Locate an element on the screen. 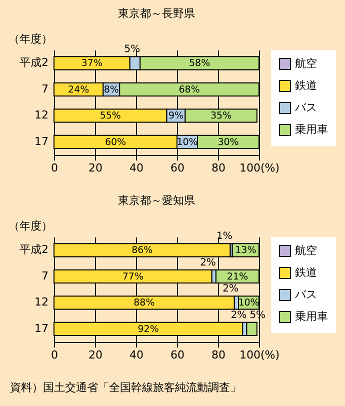  data-label: 5% is located at coordinates (132, 50).